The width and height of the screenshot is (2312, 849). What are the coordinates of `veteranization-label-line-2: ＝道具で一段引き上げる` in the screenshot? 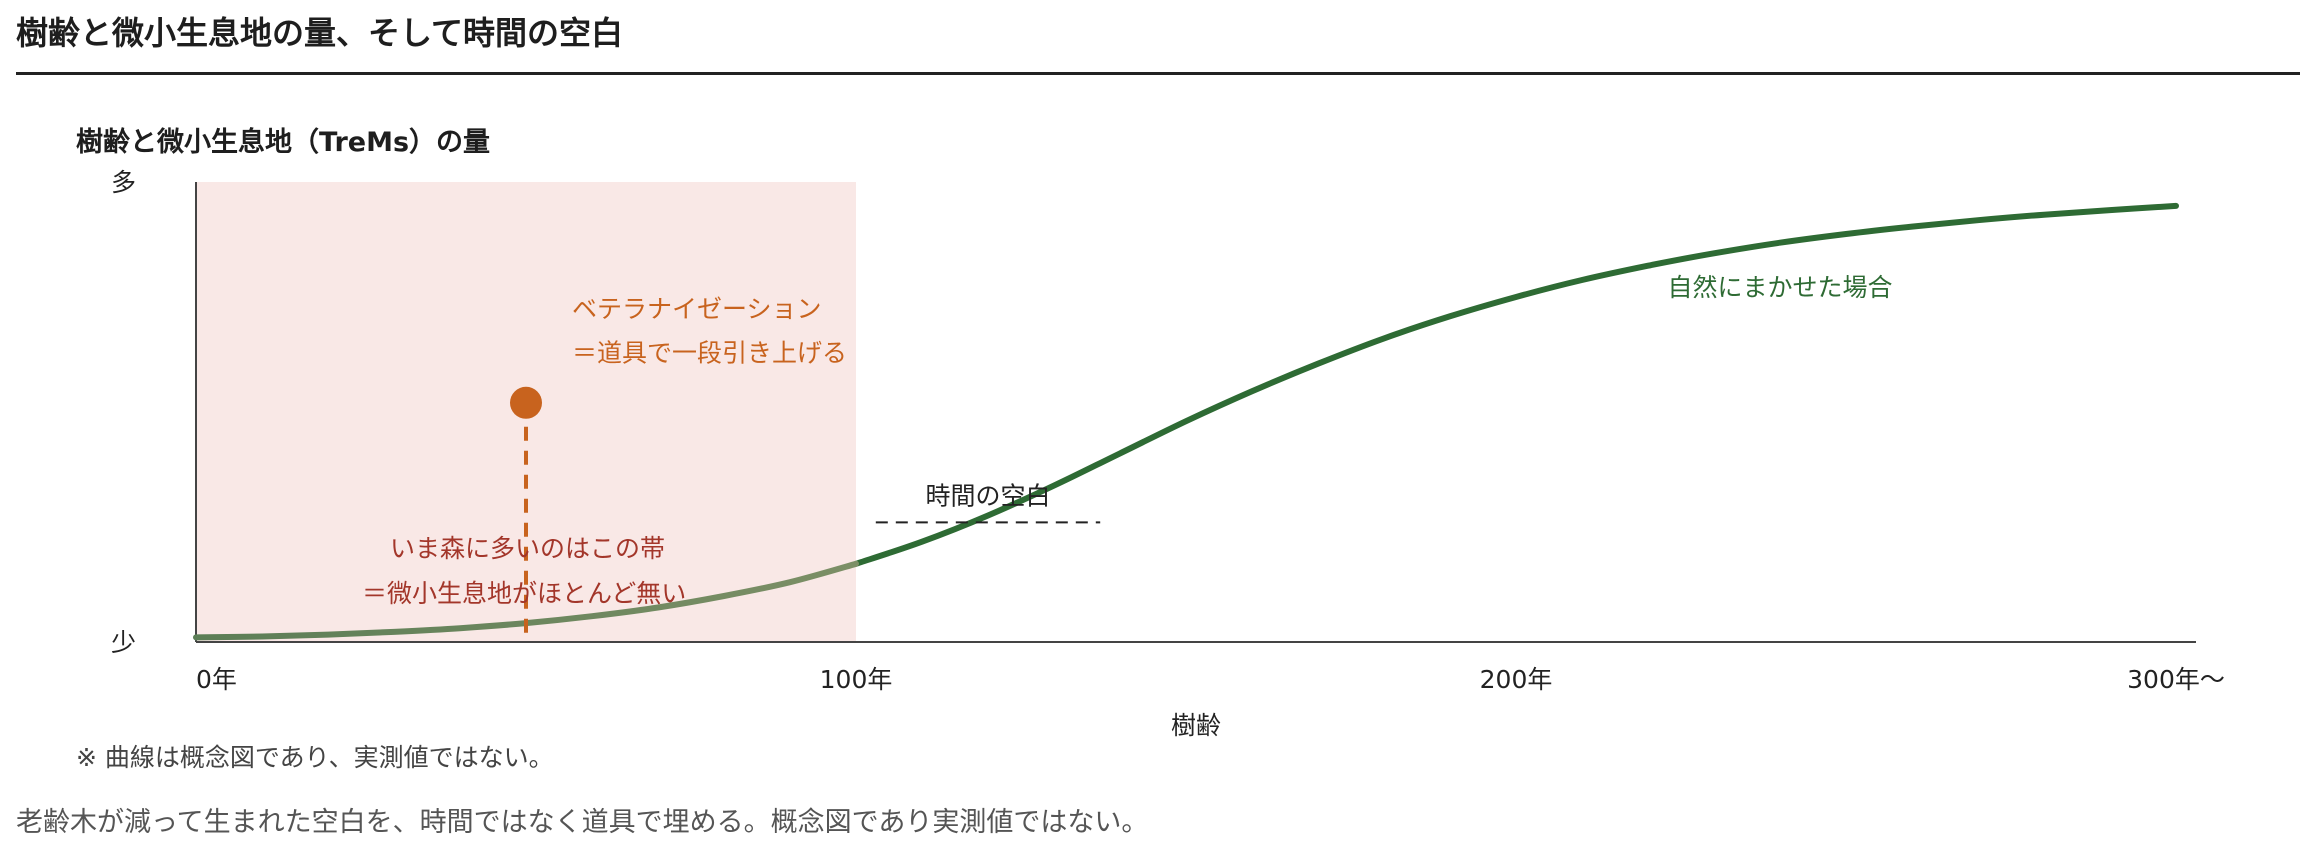 It's located at (709, 352).